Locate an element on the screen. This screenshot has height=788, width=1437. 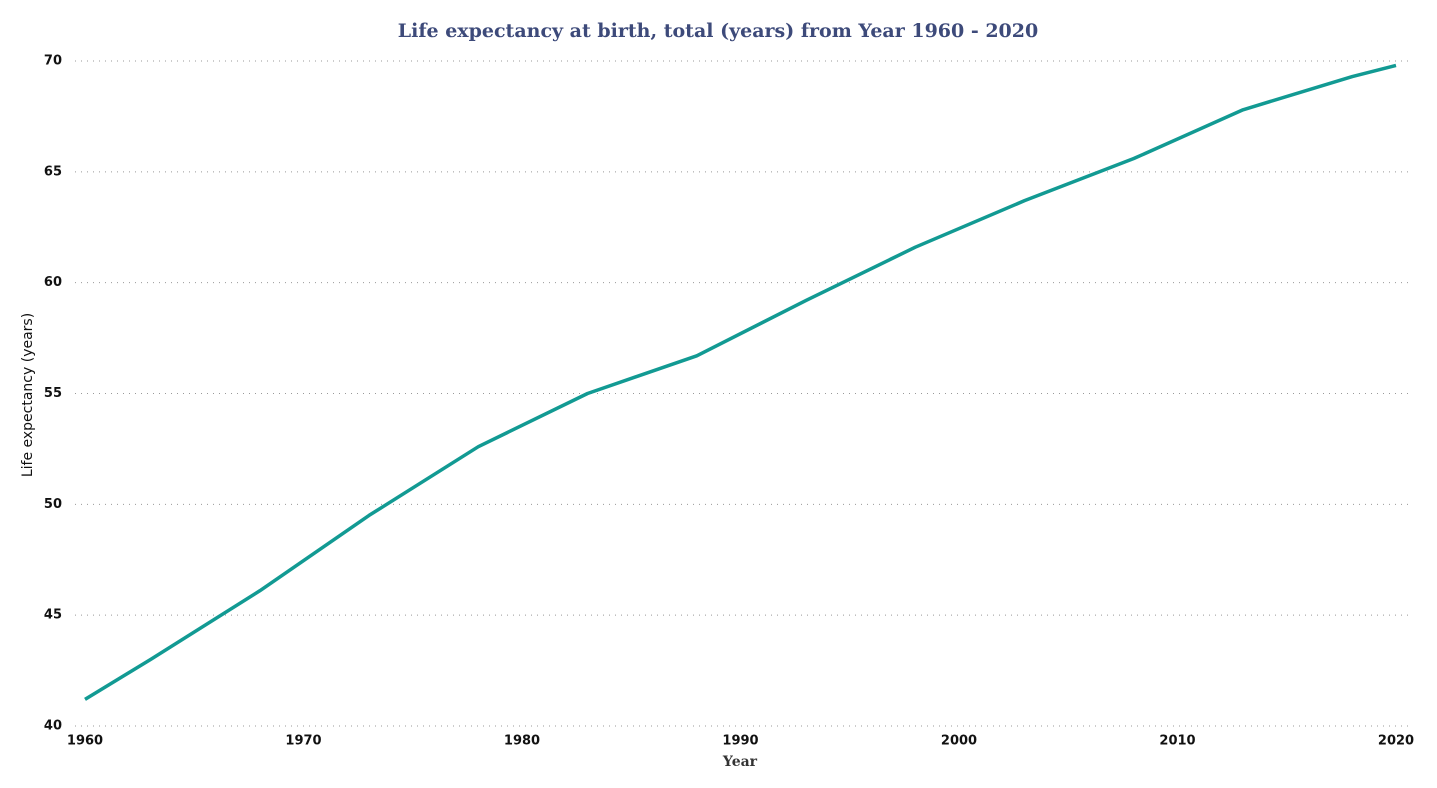
x-tick-label: 2010 is located at coordinates (1177, 741).